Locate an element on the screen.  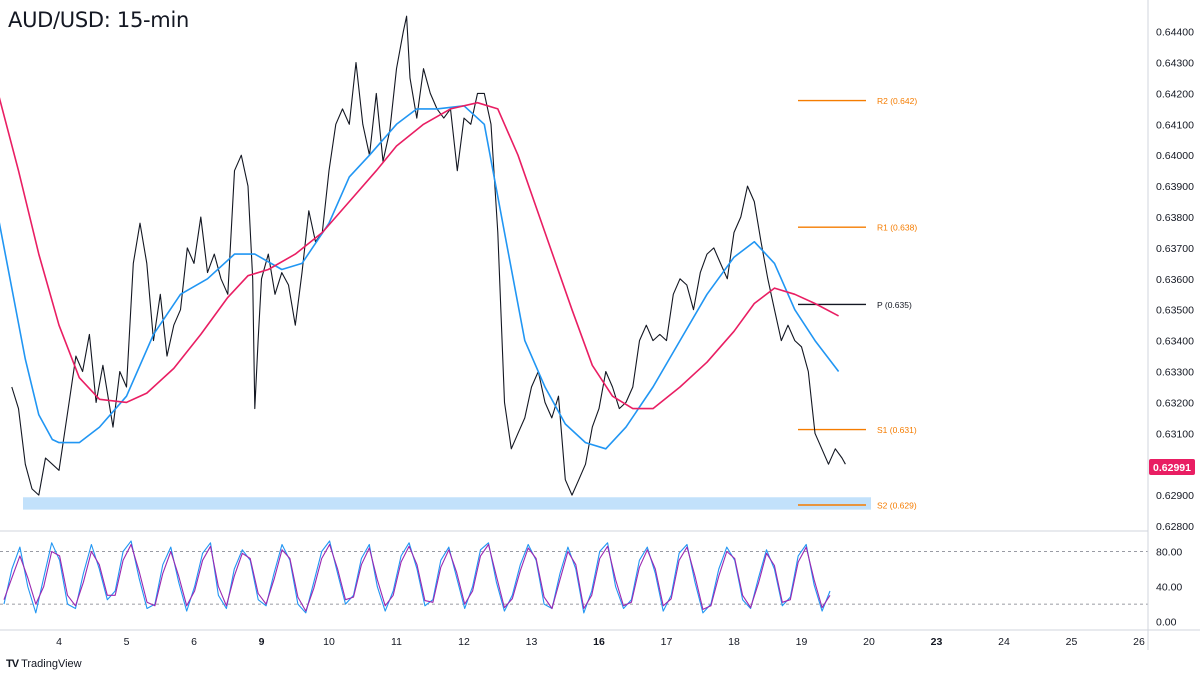
tradingview-logo-icon: TV is located at coordinates (12, 664).